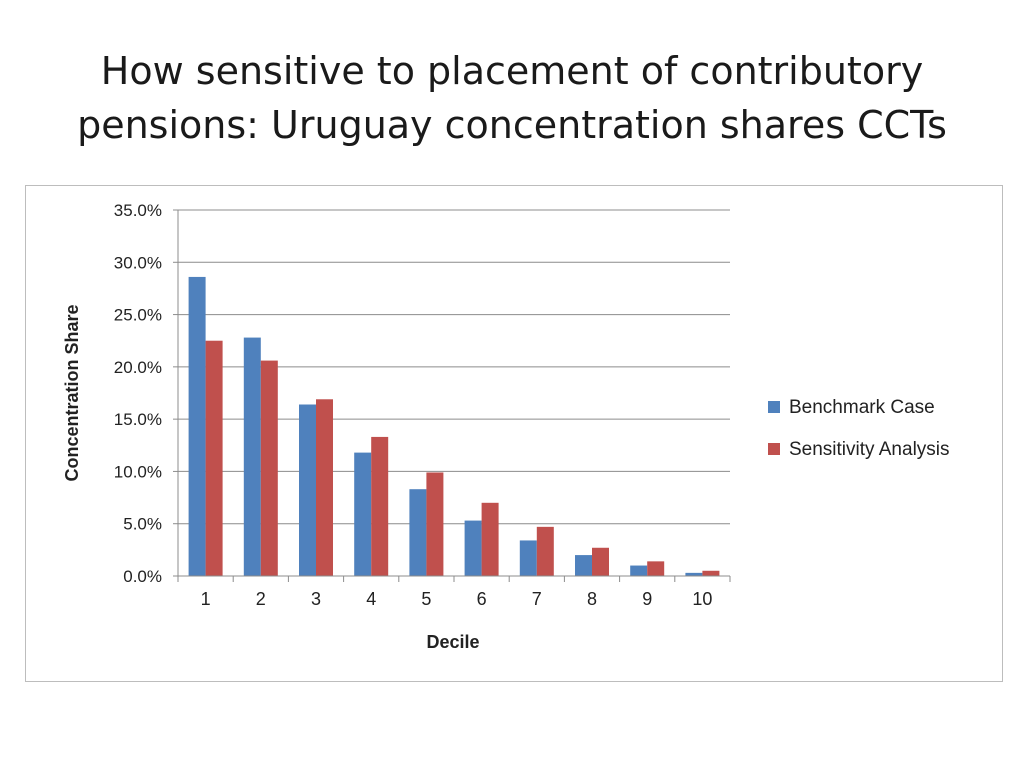 This screenshot has width=1024, height=768. What do you see at coordinates (138, 262) in the screenshot?
I see `y-tick-label: 30.0%` at bounding box center [138, 262].